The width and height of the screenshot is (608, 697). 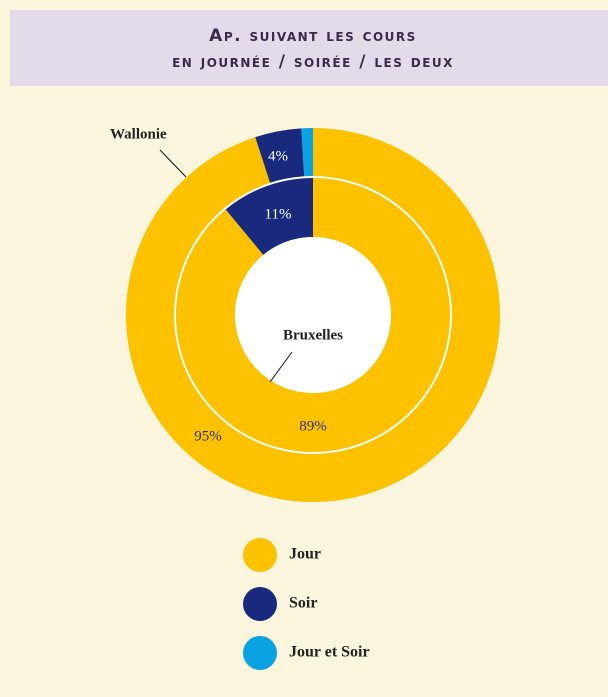 What do you see at coordinates (329, 652) in the screenshot?
I see `legend-label: Jour et Soir` at bounding box center [329, 652].